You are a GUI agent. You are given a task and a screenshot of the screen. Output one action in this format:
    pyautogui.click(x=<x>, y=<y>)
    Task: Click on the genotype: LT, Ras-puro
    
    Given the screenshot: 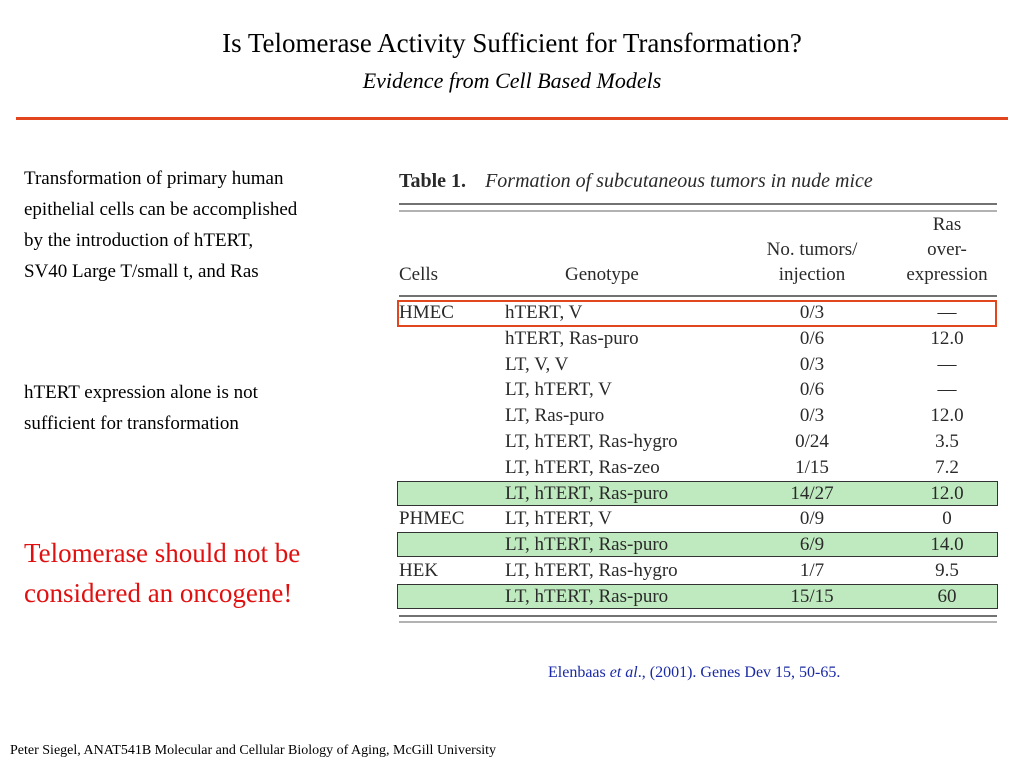 What is the action you would take?
    pyautogui.click(x=555, y=416)
    